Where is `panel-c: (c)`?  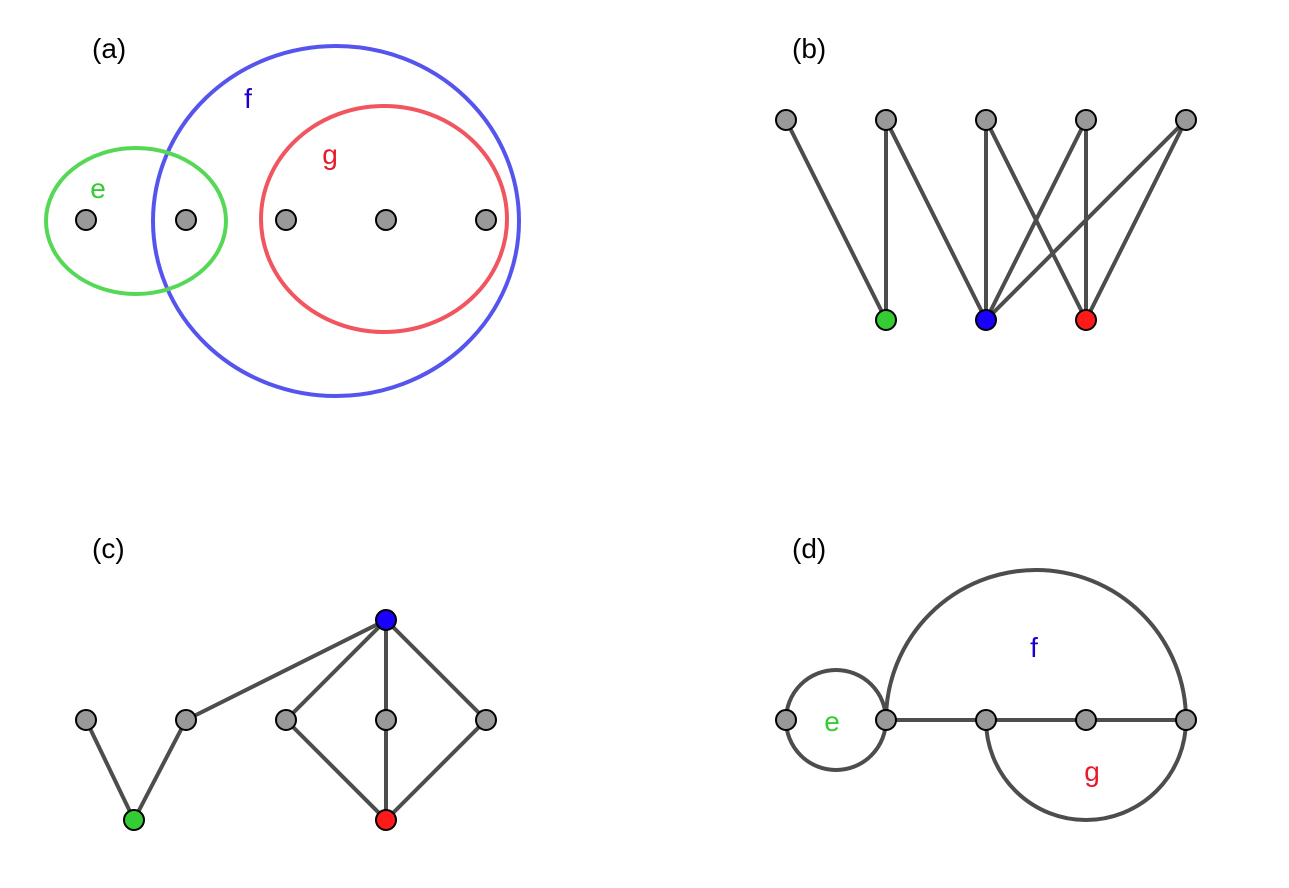
panel-c: (c) is located at coordinates (286, 682).